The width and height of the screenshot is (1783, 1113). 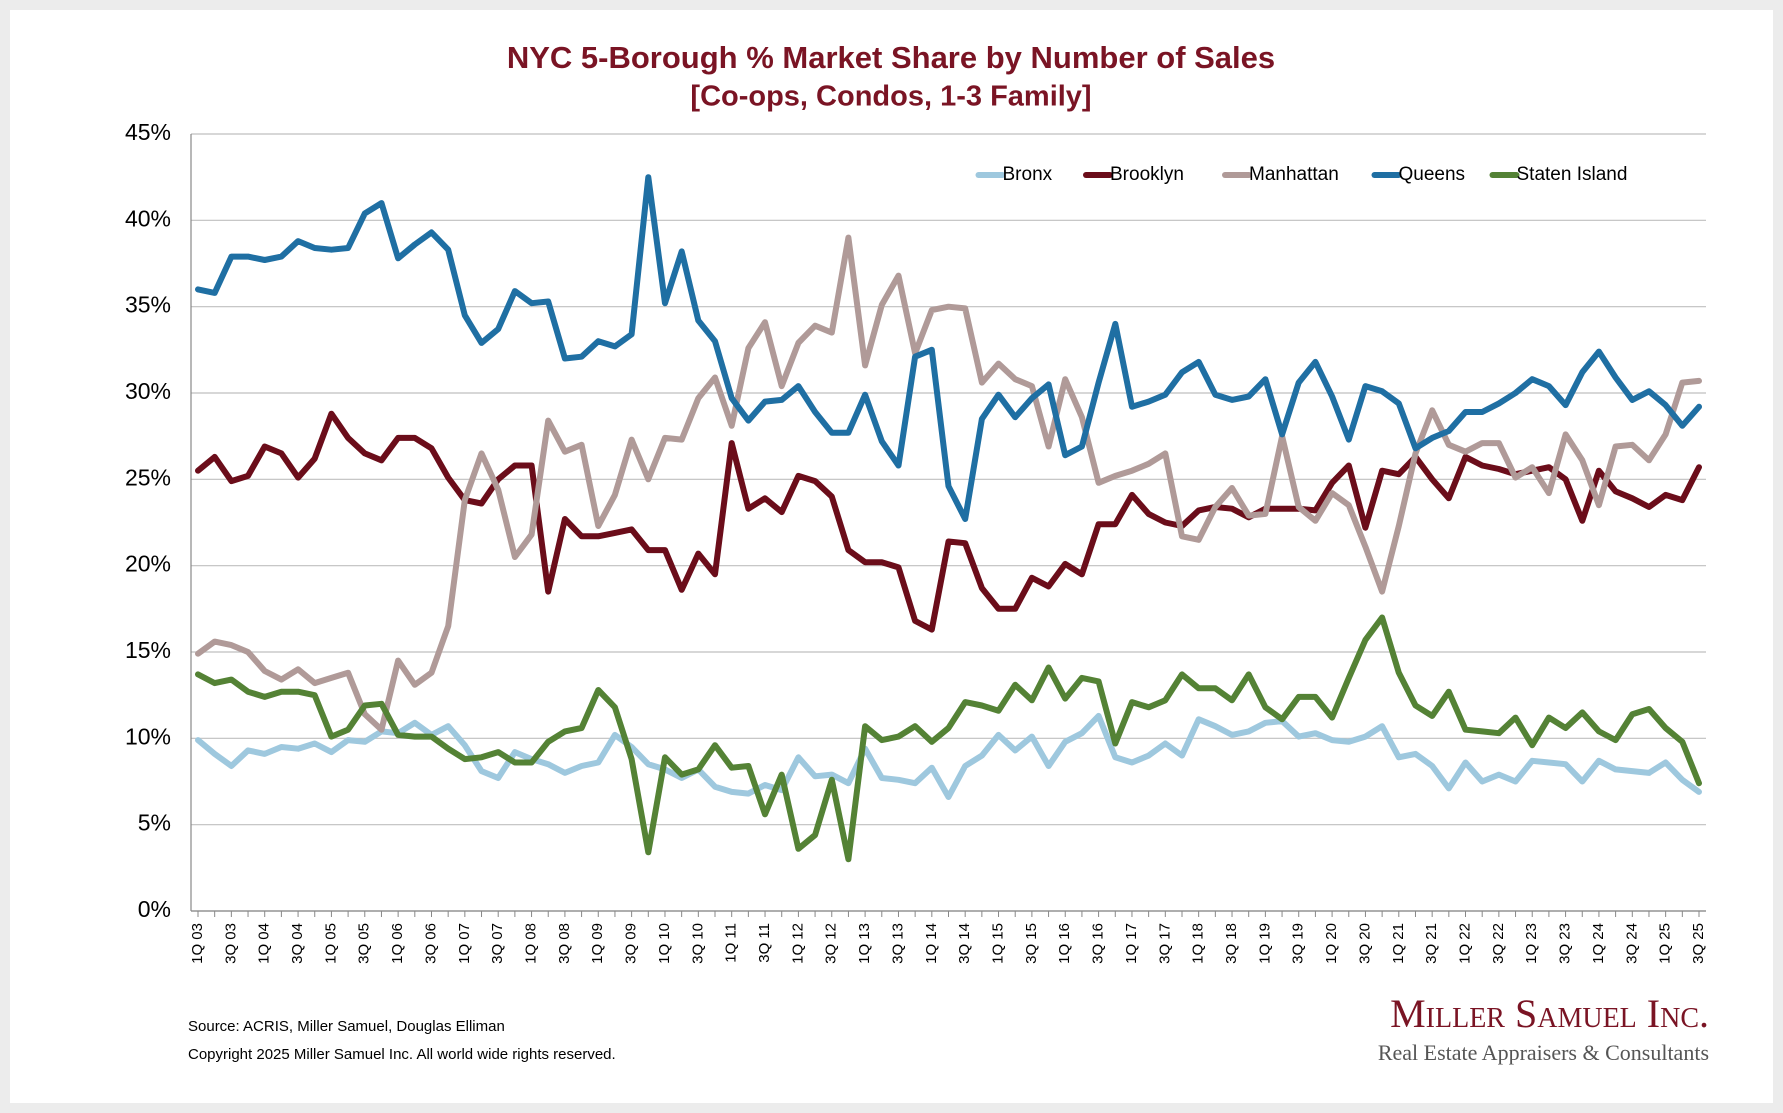 I want to click on logo: Miller Samuel Inc., so click(x=1549, y=1013).